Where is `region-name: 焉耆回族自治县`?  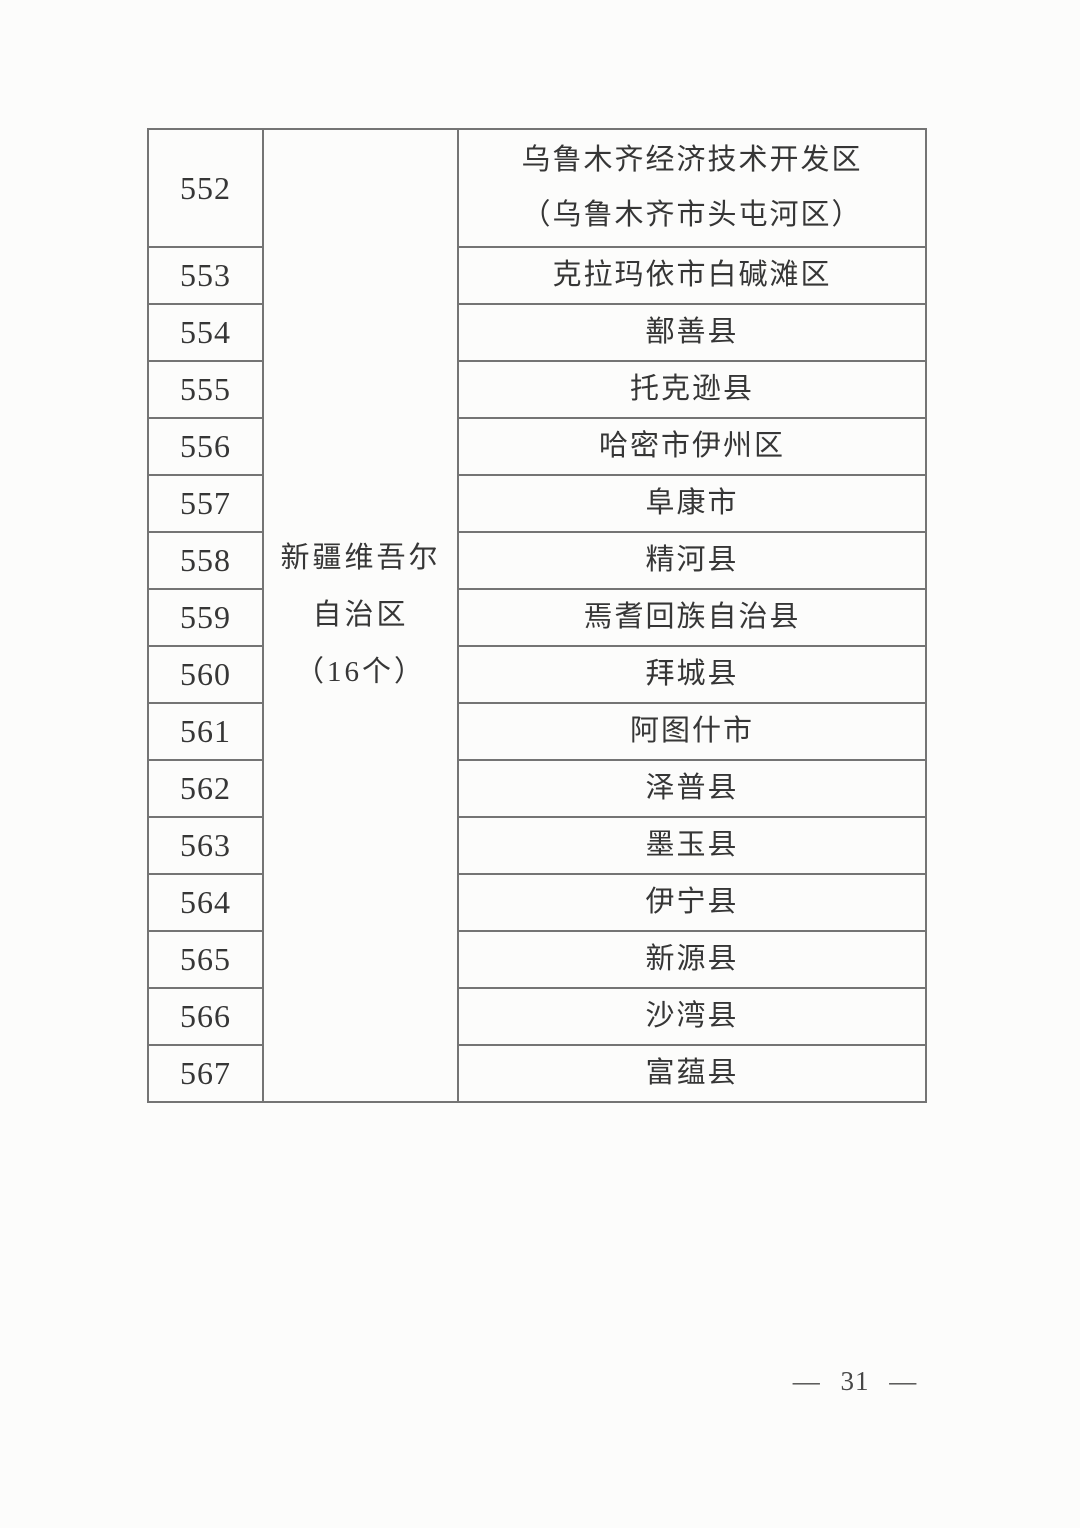 region-name: 焉耆回族自治县 is located at coordinates (692, 617).